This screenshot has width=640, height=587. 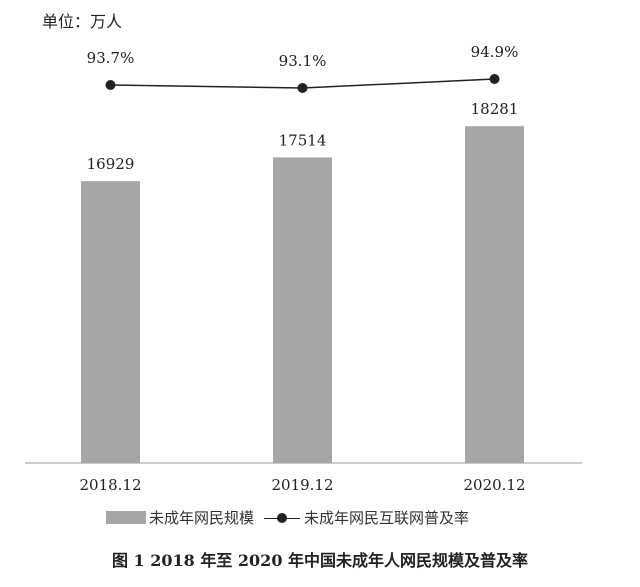 I want to click on line-point-2020.12, so click(x=494, y=79).